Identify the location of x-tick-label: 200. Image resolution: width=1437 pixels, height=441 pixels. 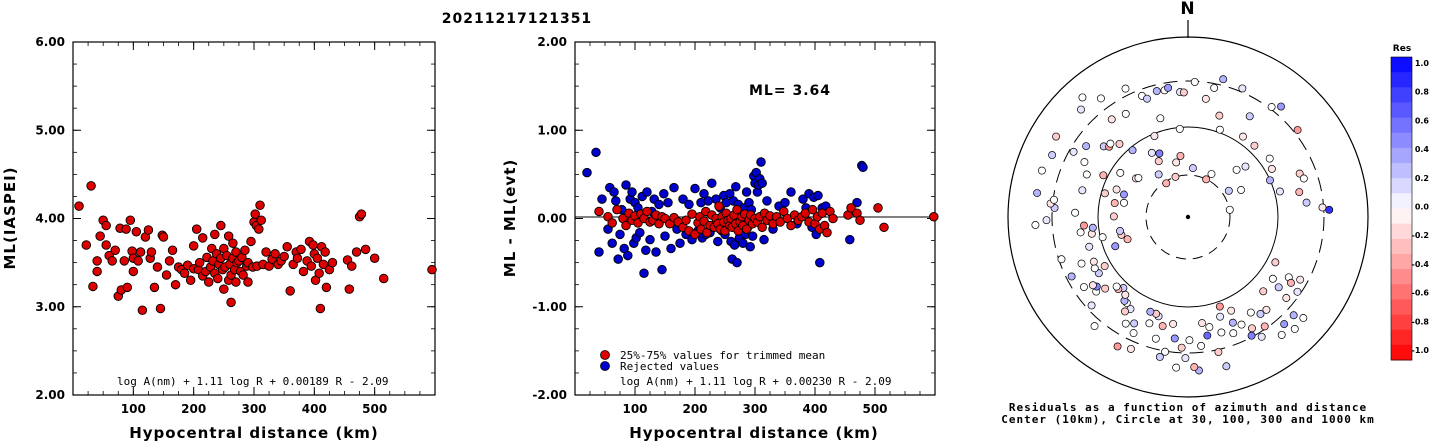
(694, 409).